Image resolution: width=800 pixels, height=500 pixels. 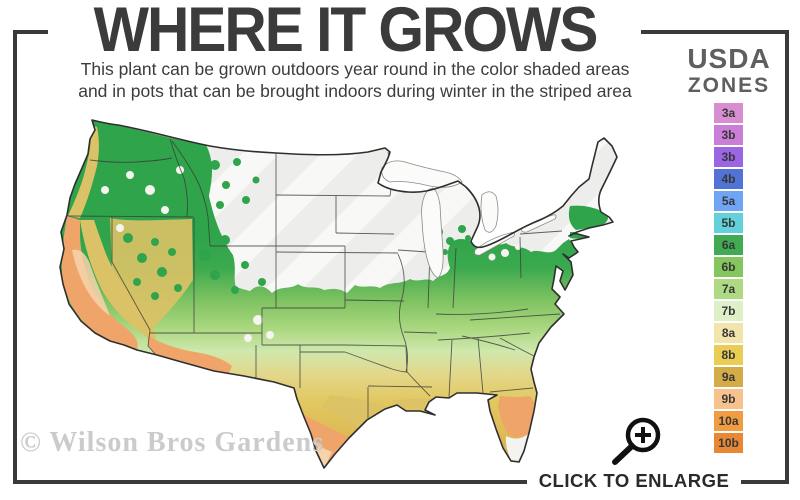 What do you see at coordinates (516, 416) in the screenshot?
I see `florida-salmon` at bounding box center [516, 416].